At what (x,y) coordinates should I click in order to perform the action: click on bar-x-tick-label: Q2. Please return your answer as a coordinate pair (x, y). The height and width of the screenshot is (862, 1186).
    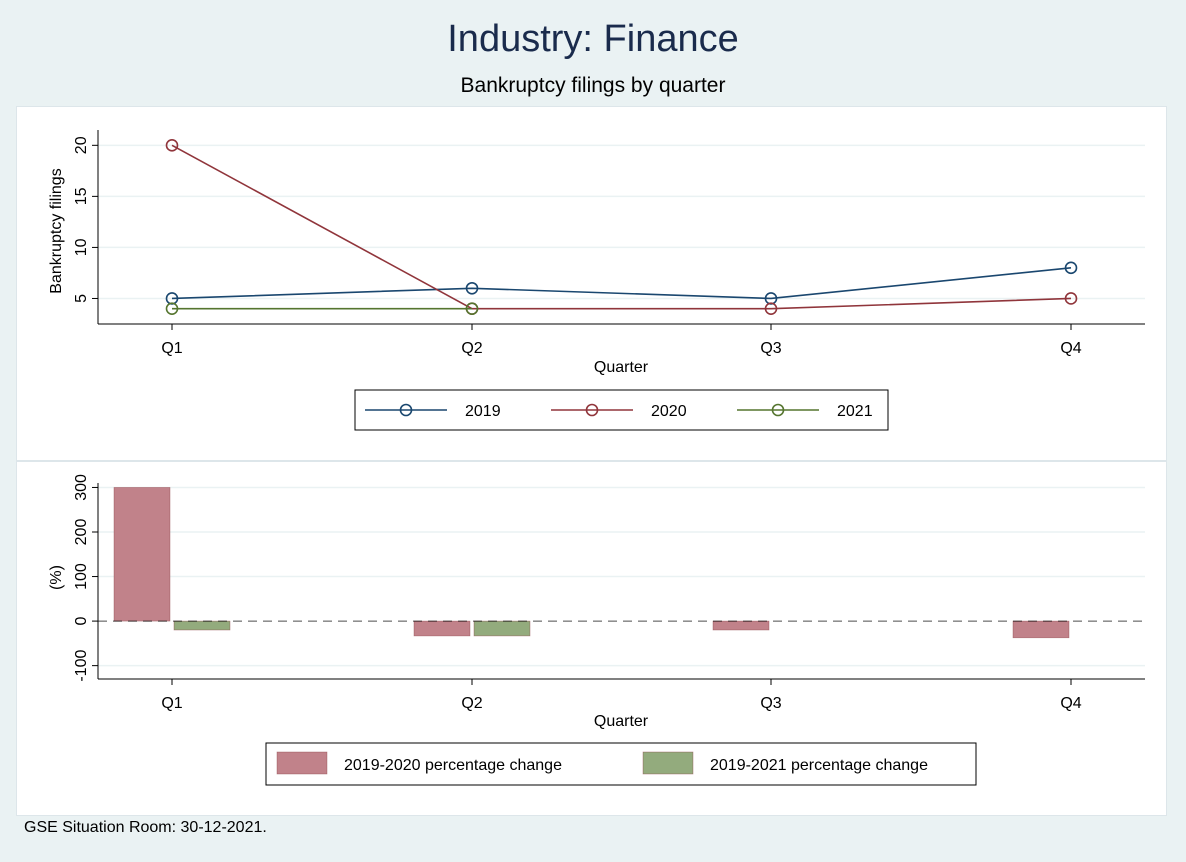
    Looking at the image, I should click on (471, 703).